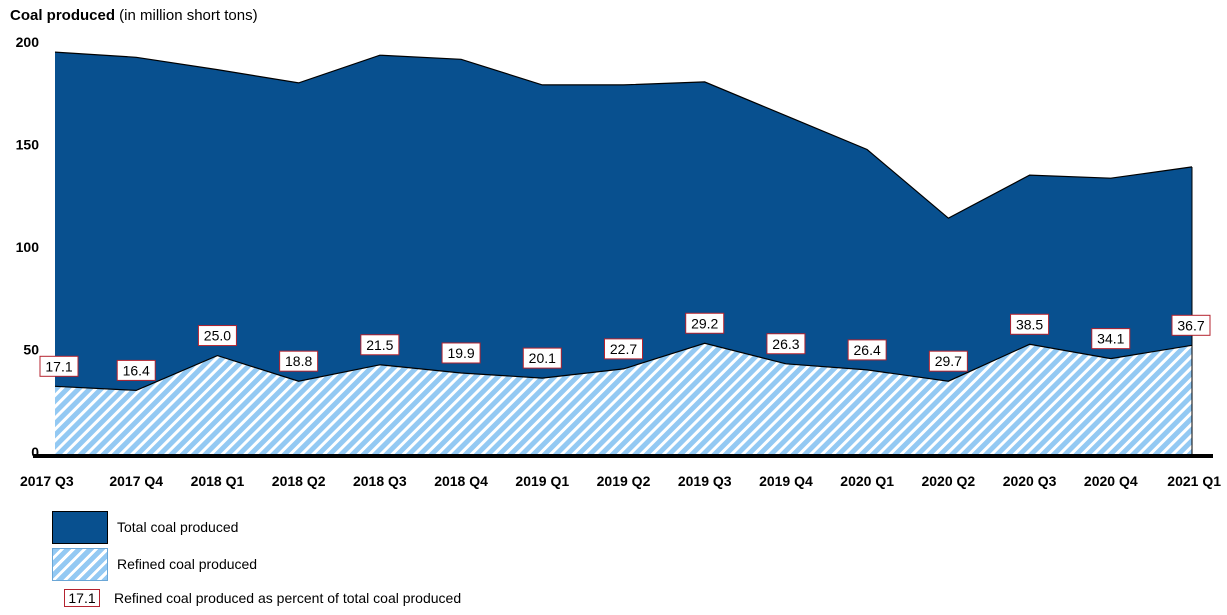 The width and height of the screenshot is (1227, 615). Describe the element at coordinates (28, 247) in the screenshot. I see `y-tick-label: 100` at that location.